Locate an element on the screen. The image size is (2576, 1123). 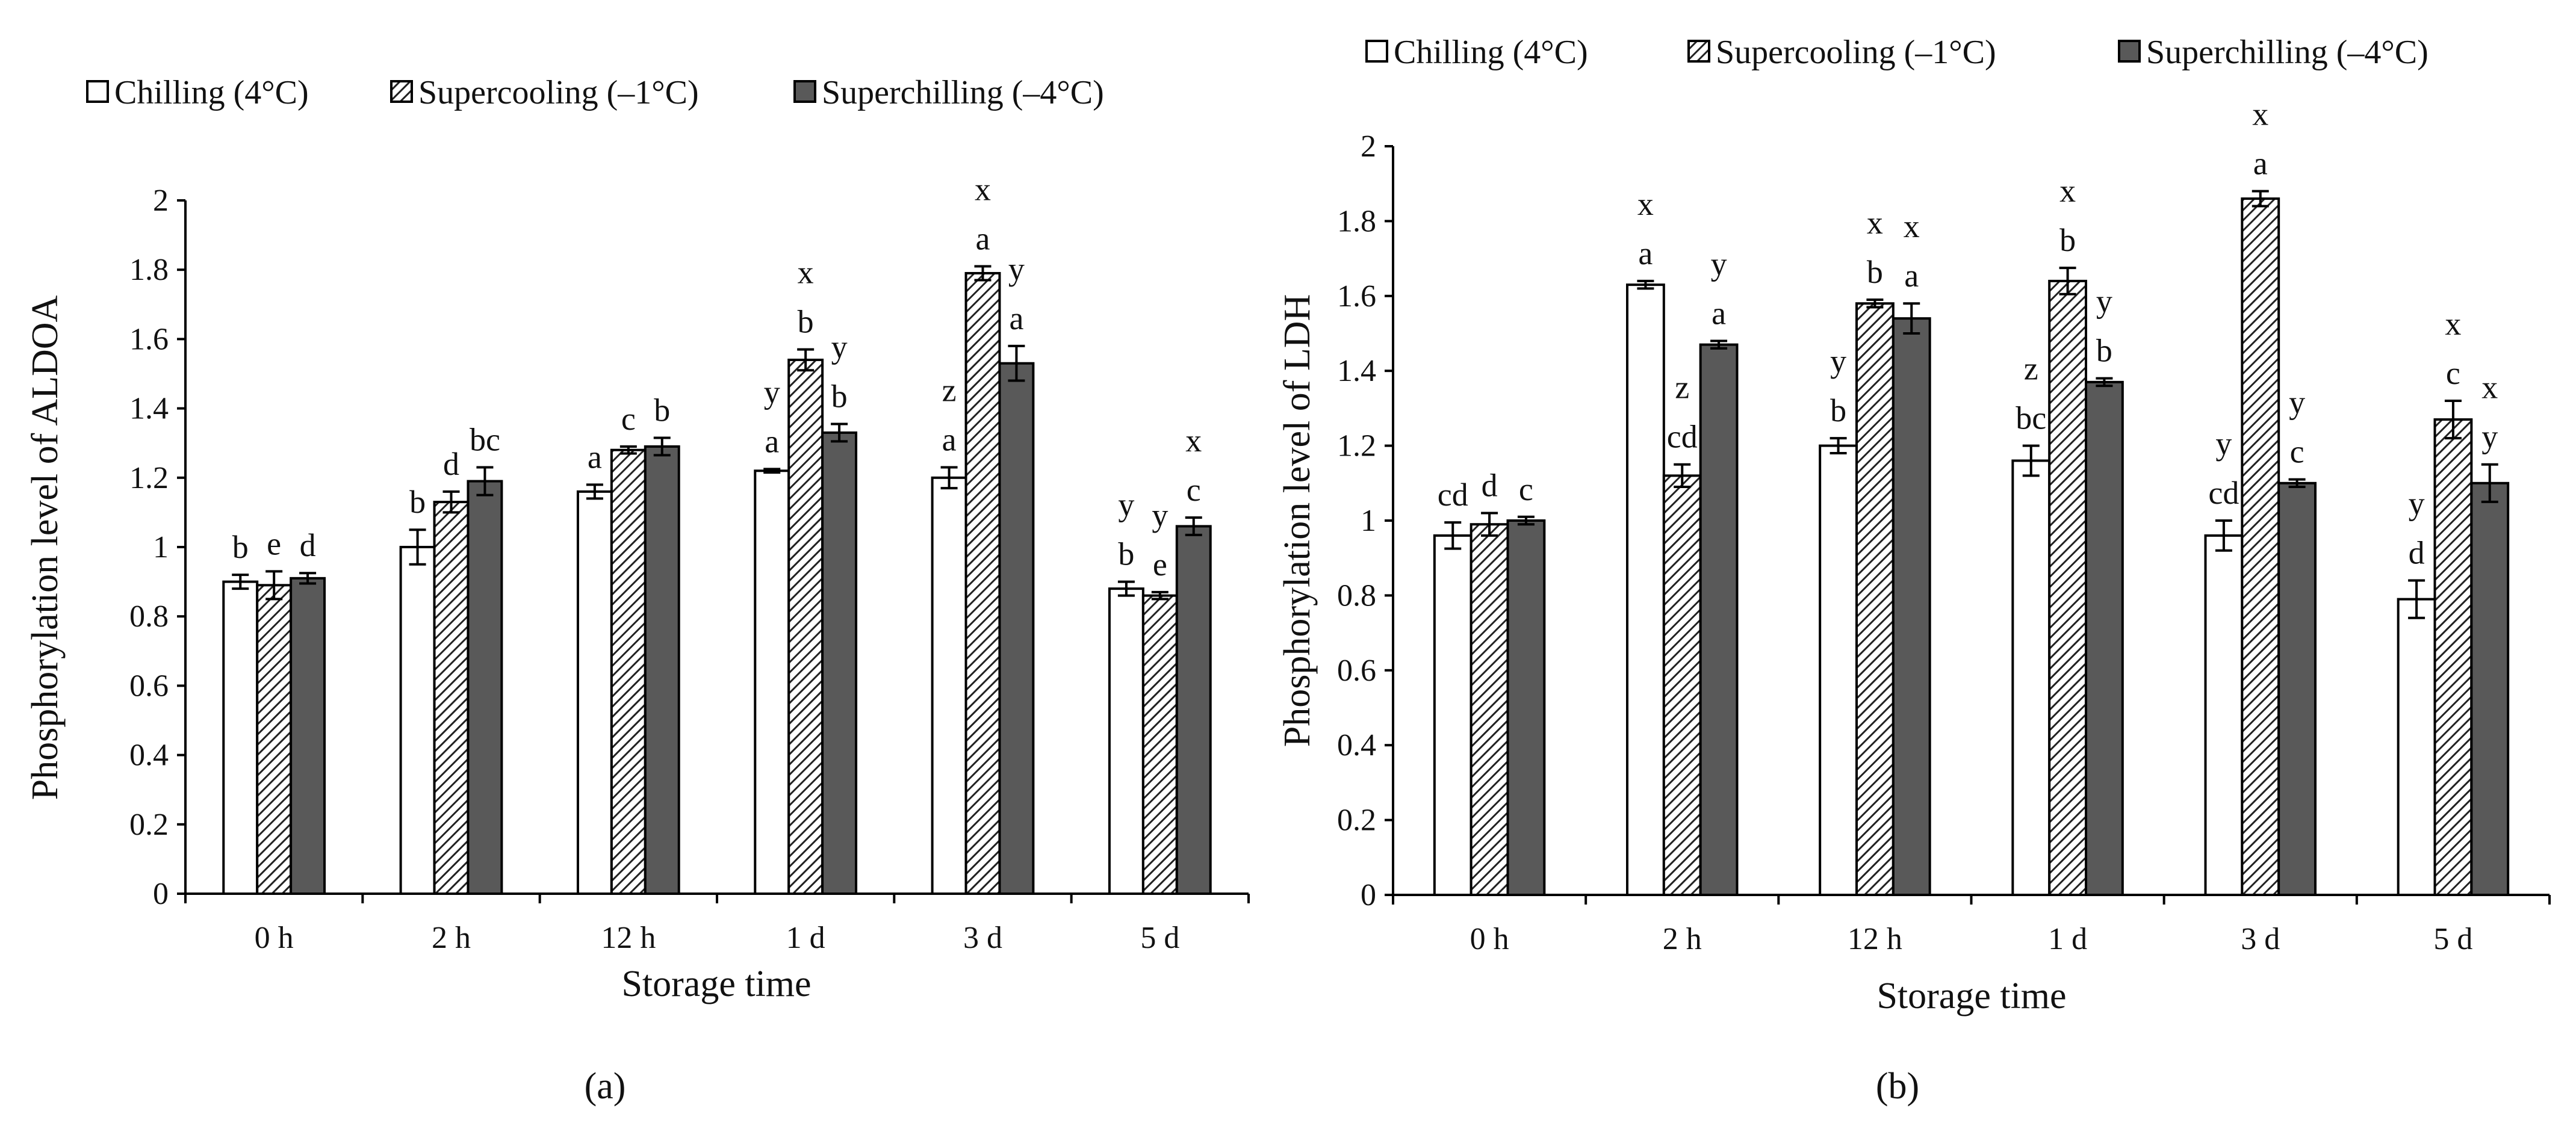
x-axis-title-b: Storage time is located at coordinates (1971, 996).